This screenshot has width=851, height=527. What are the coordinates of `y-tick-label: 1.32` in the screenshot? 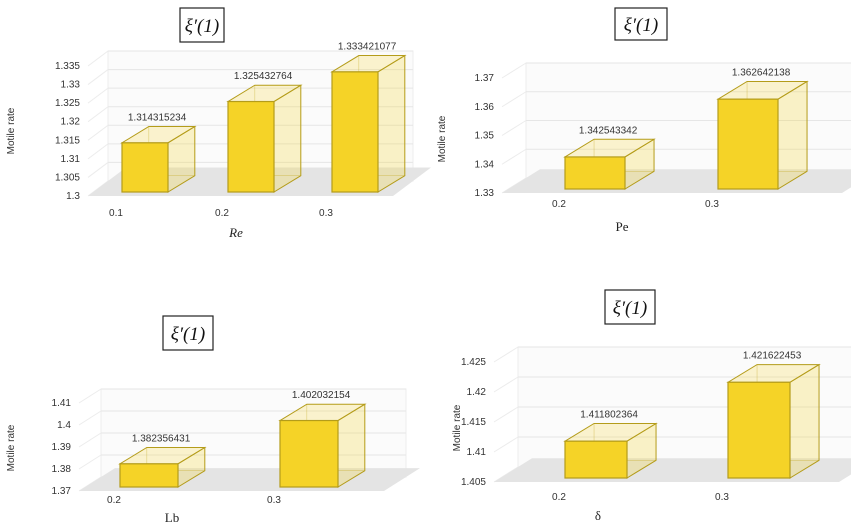 It's located at (71, 122).